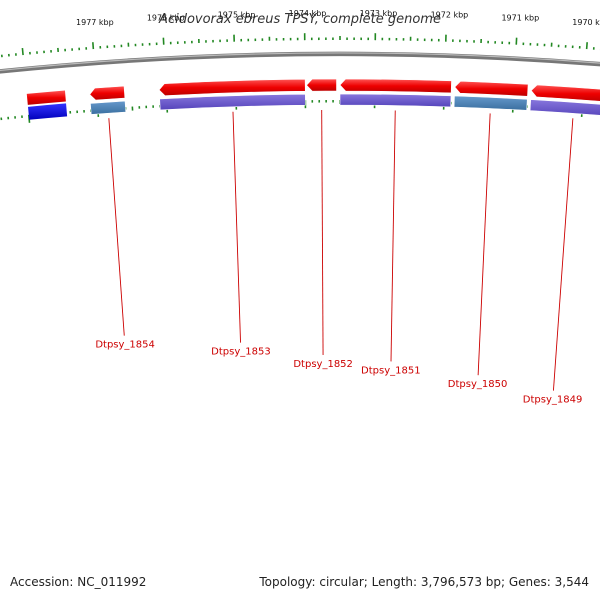 This screenshot has width=600, height=600. I want to click on gene-label: Dtpsy_1852, so click(323, 364).